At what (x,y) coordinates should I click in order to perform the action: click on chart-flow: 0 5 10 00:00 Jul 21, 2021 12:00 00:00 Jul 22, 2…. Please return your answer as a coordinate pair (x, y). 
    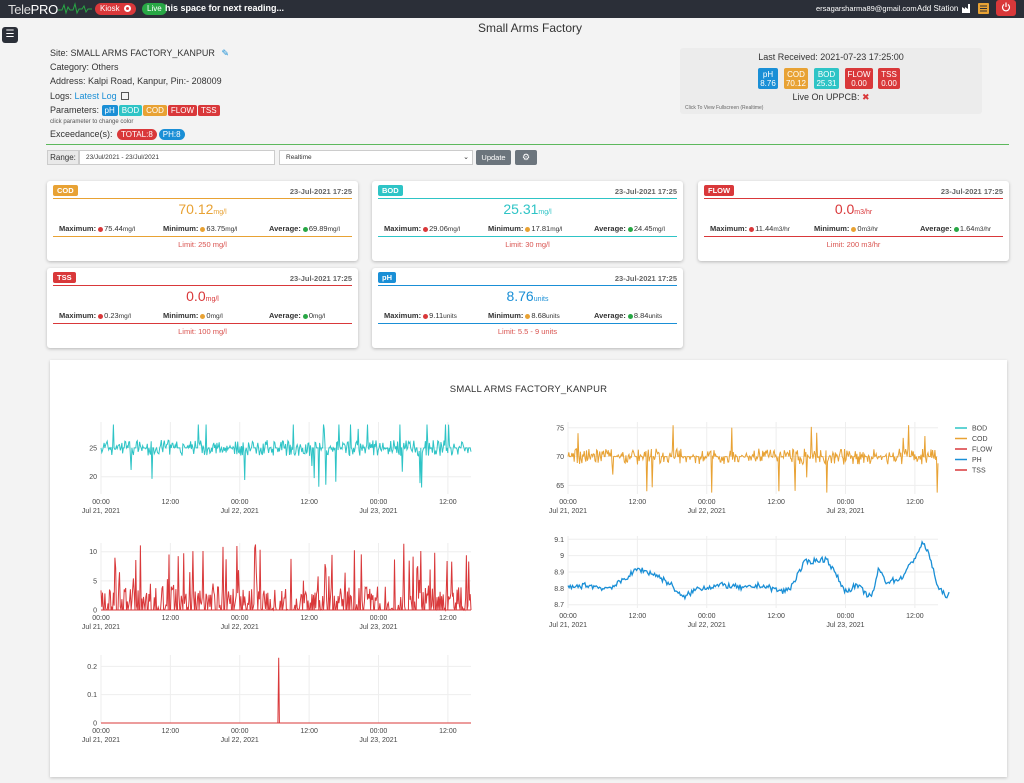
    Looking at the image, I should click on (277, 587).